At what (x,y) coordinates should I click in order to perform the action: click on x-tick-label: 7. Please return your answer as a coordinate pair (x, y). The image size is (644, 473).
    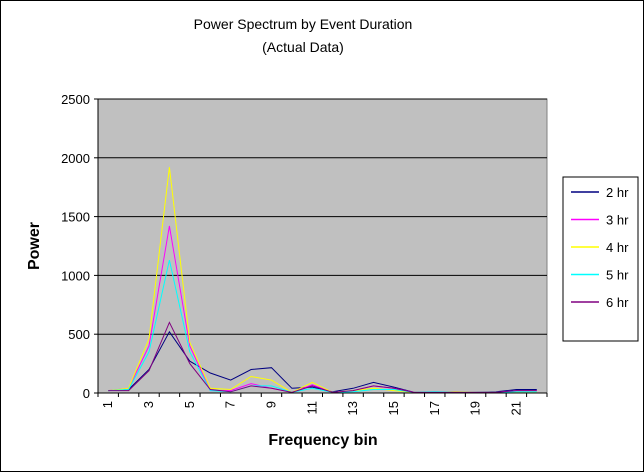
    Looking at the image, I should click on (230, 404).